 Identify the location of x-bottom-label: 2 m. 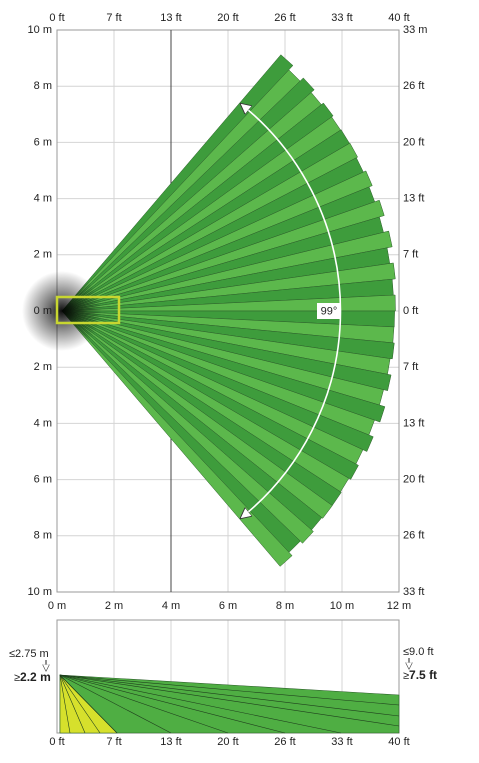
(114, 606).